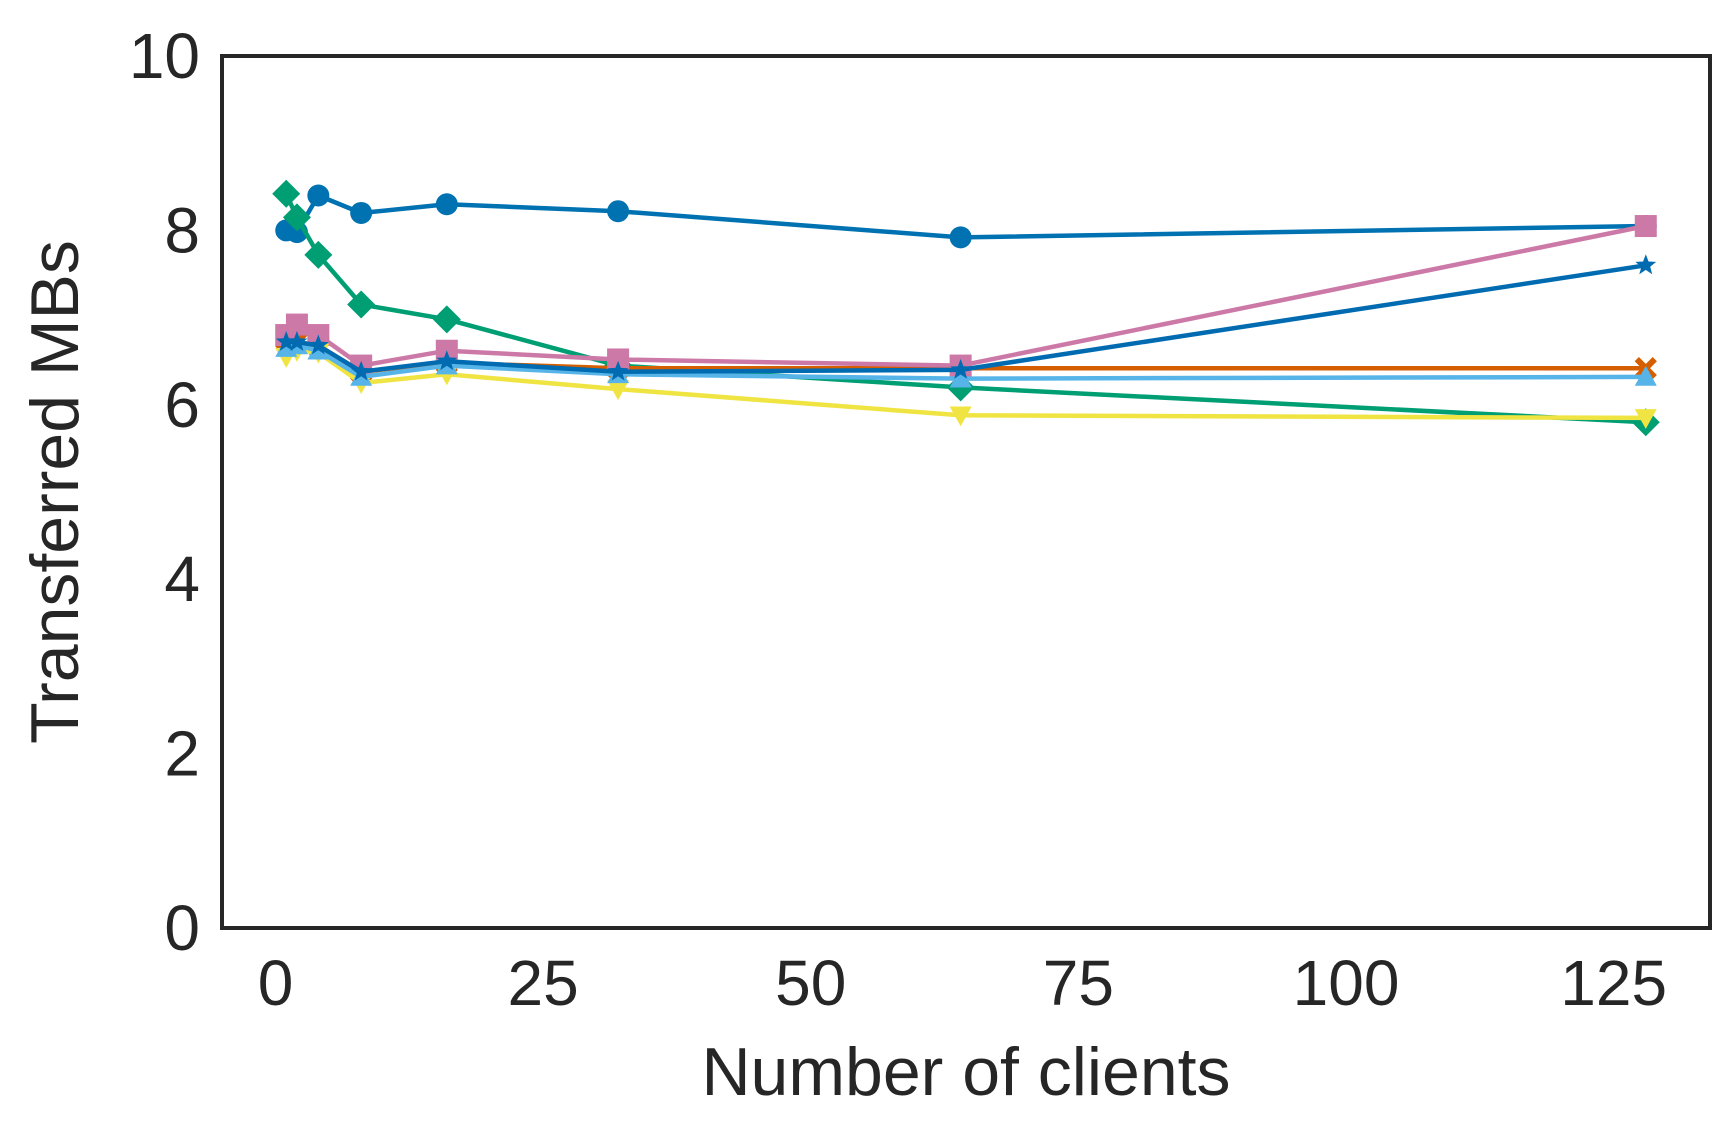  What do you see at coordinates (965, 1072) in the screenshot?
I see `x-axis-label: Number of clients` at bounding box center [965, 1072].